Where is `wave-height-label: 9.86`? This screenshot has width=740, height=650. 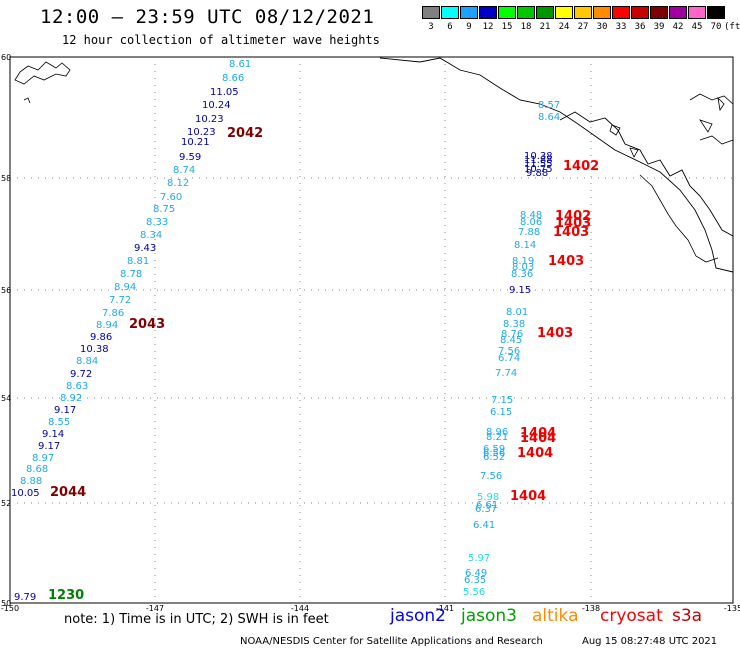 wave-height-label: 9.86 is located at coordinates (101, 337).